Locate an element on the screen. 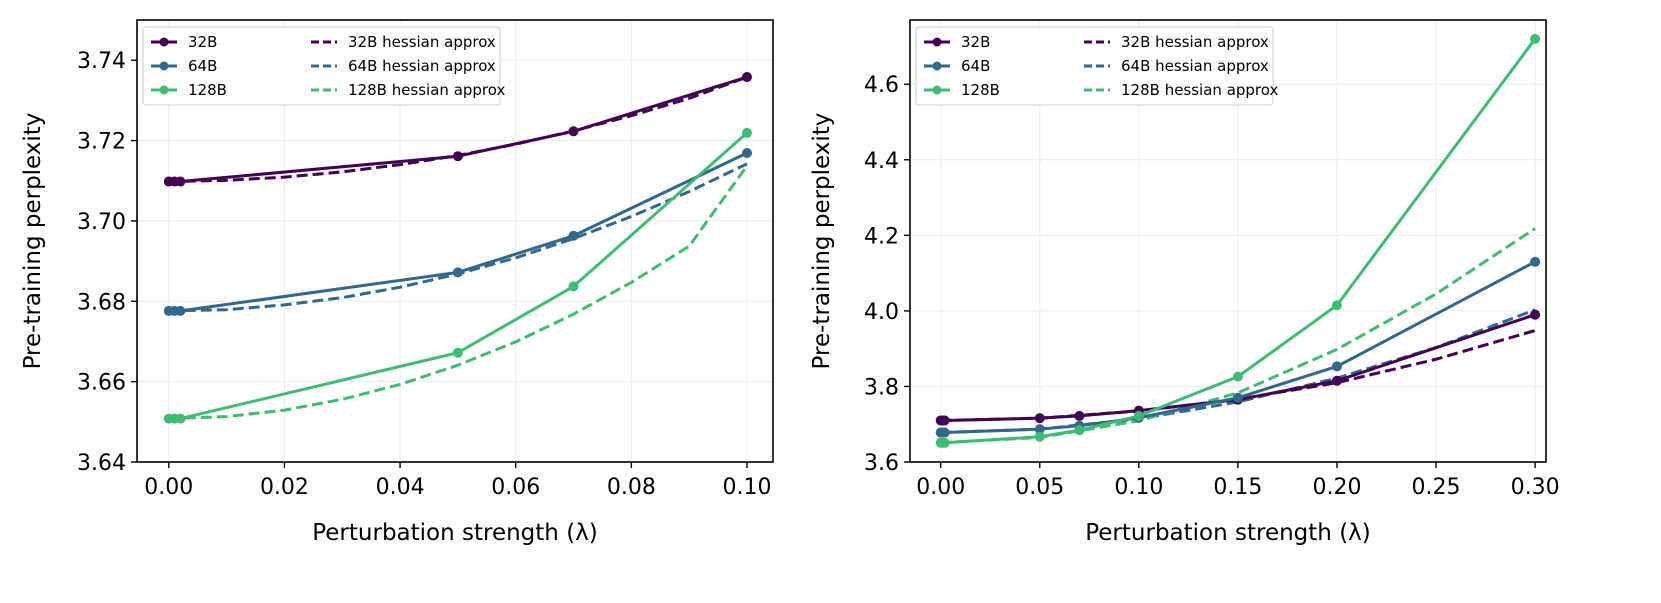 The height and width of the screenshot is (603, 1661). x-tick-label: 0.04 is located at coordinates (400, 487).